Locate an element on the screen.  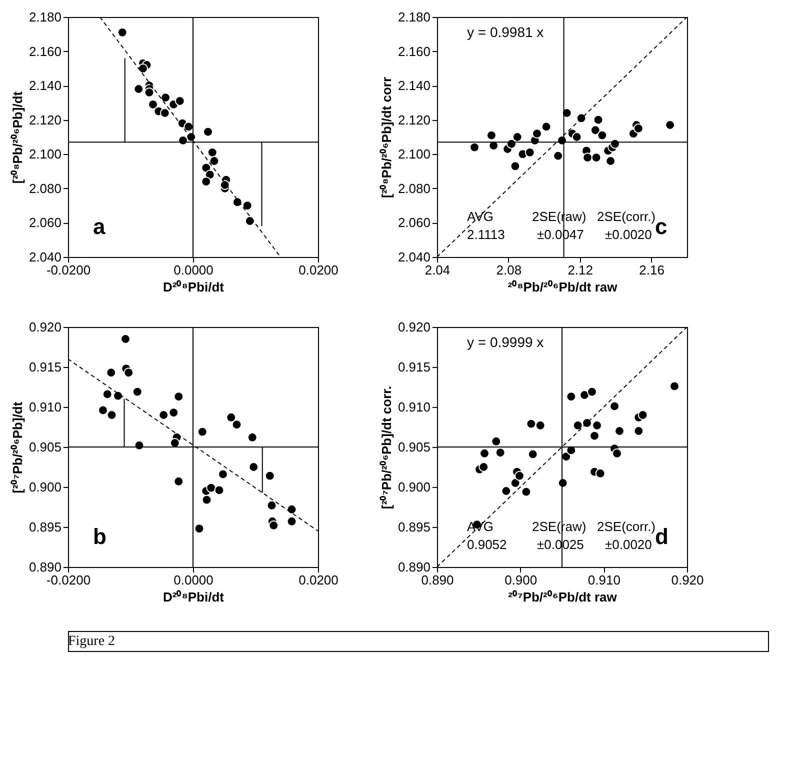
annotation: y = 0.9981 x is located at coordinates (505, 32).